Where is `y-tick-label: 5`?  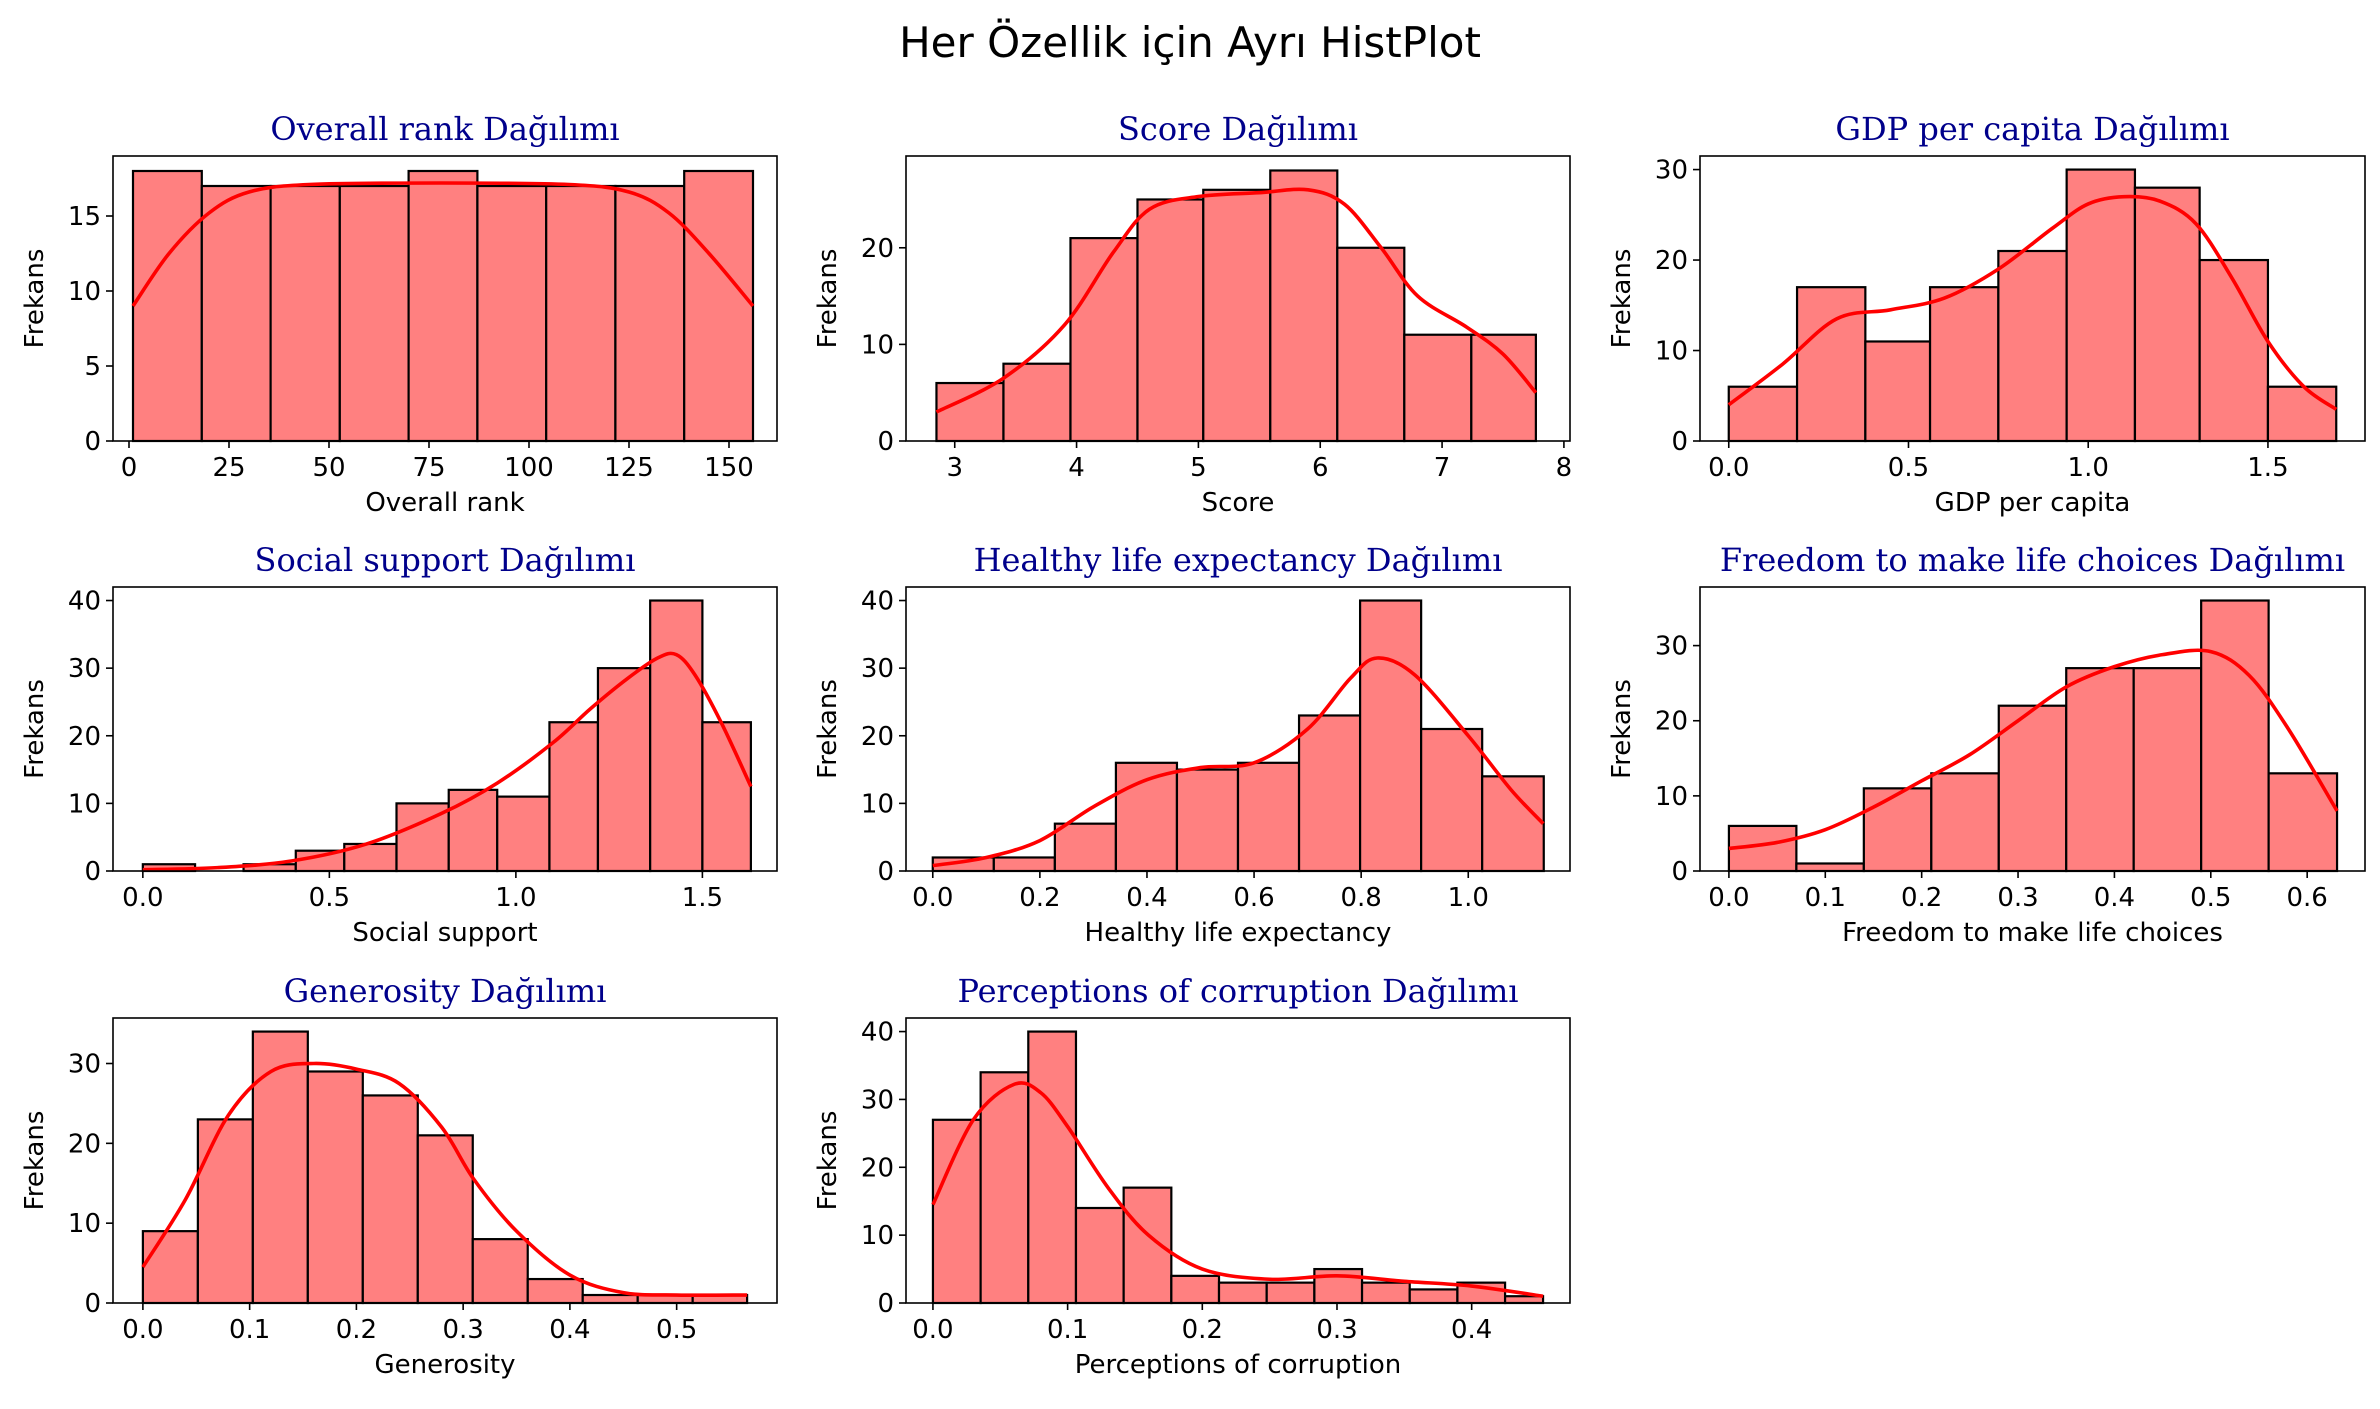 y-tick-label: 5 is located at coordinates (92, 367).